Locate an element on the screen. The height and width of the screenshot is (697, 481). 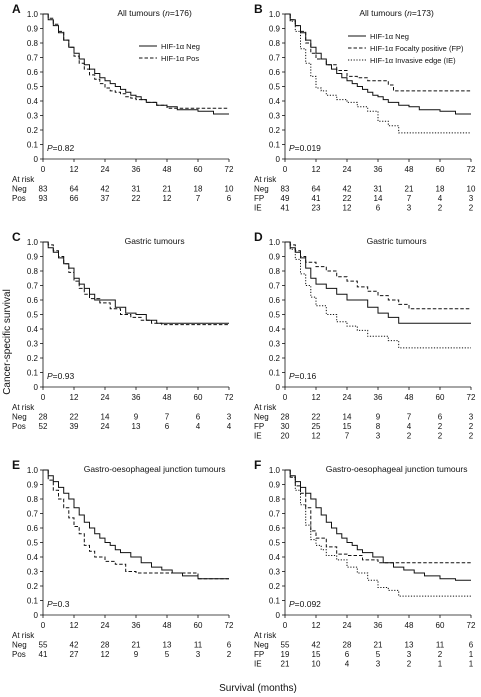
panel-label: C is located at coordinates (16, 237).